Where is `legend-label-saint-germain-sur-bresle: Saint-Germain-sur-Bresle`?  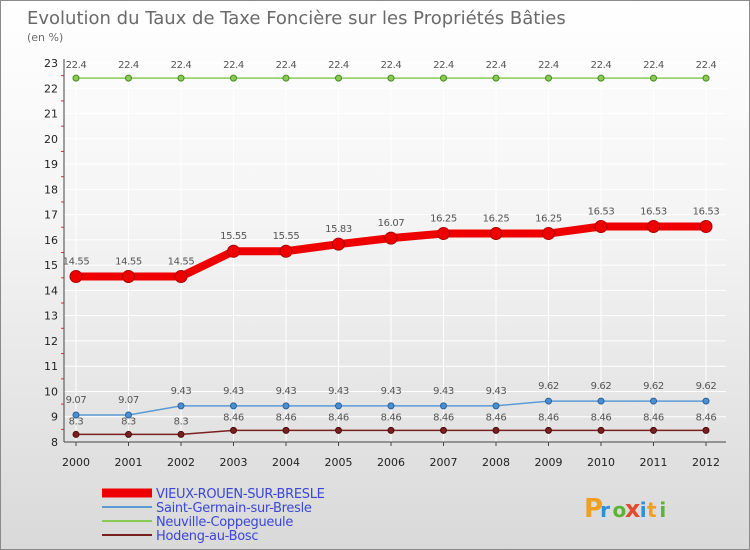
legend-label-saint-germain-sur-bresle: Saint-Germain-sur-Bresle is located at coordinates (234, 508).